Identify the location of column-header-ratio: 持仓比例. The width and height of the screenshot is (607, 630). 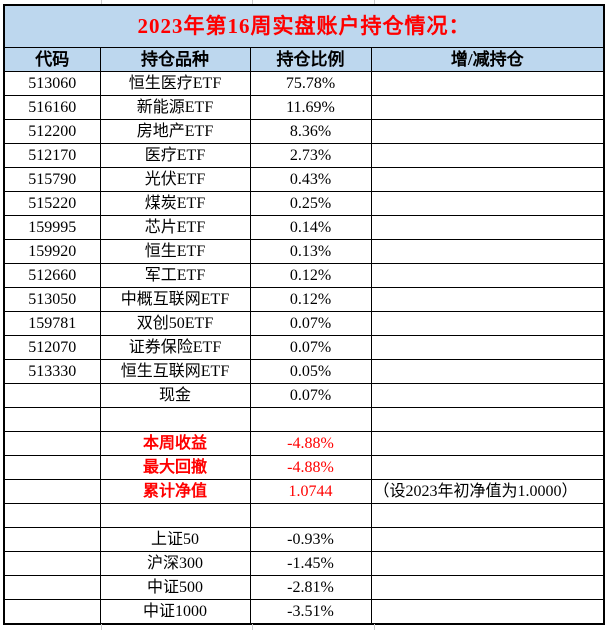
(310, 59).